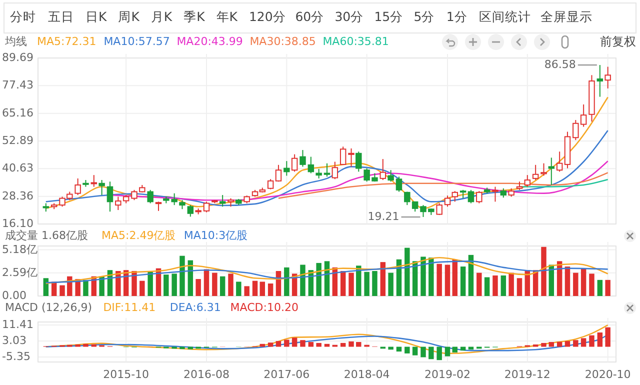 This screenshot has height=385, width=640. What do you see at coordinates (18, 168) in the screenshot?
I see `y-tick-label: 40.63` at bounding box center [18, 168].